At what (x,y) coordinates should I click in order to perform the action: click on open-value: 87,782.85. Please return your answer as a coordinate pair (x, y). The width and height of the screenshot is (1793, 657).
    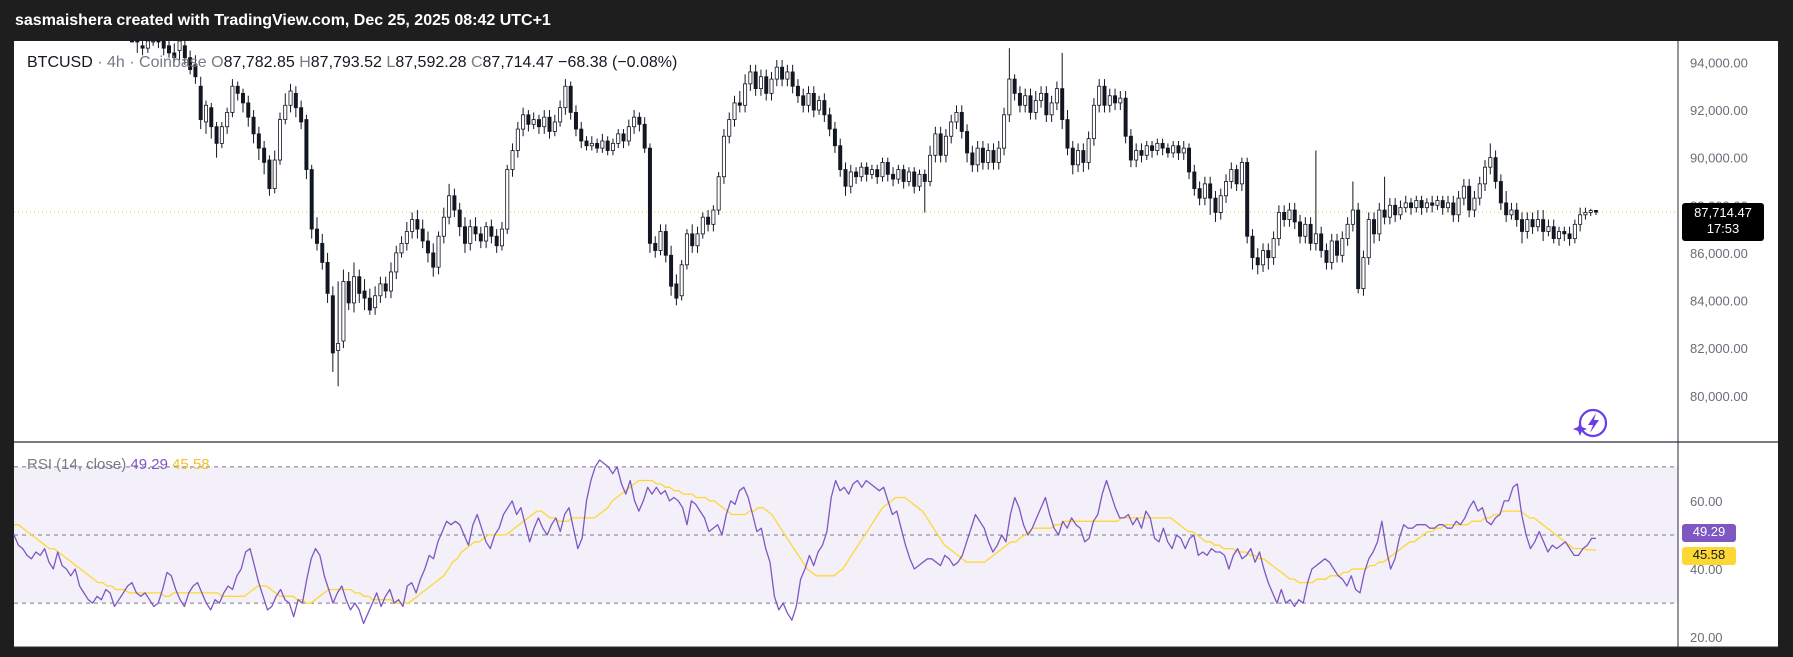
    Looking at the image, I should click on (259, 62).